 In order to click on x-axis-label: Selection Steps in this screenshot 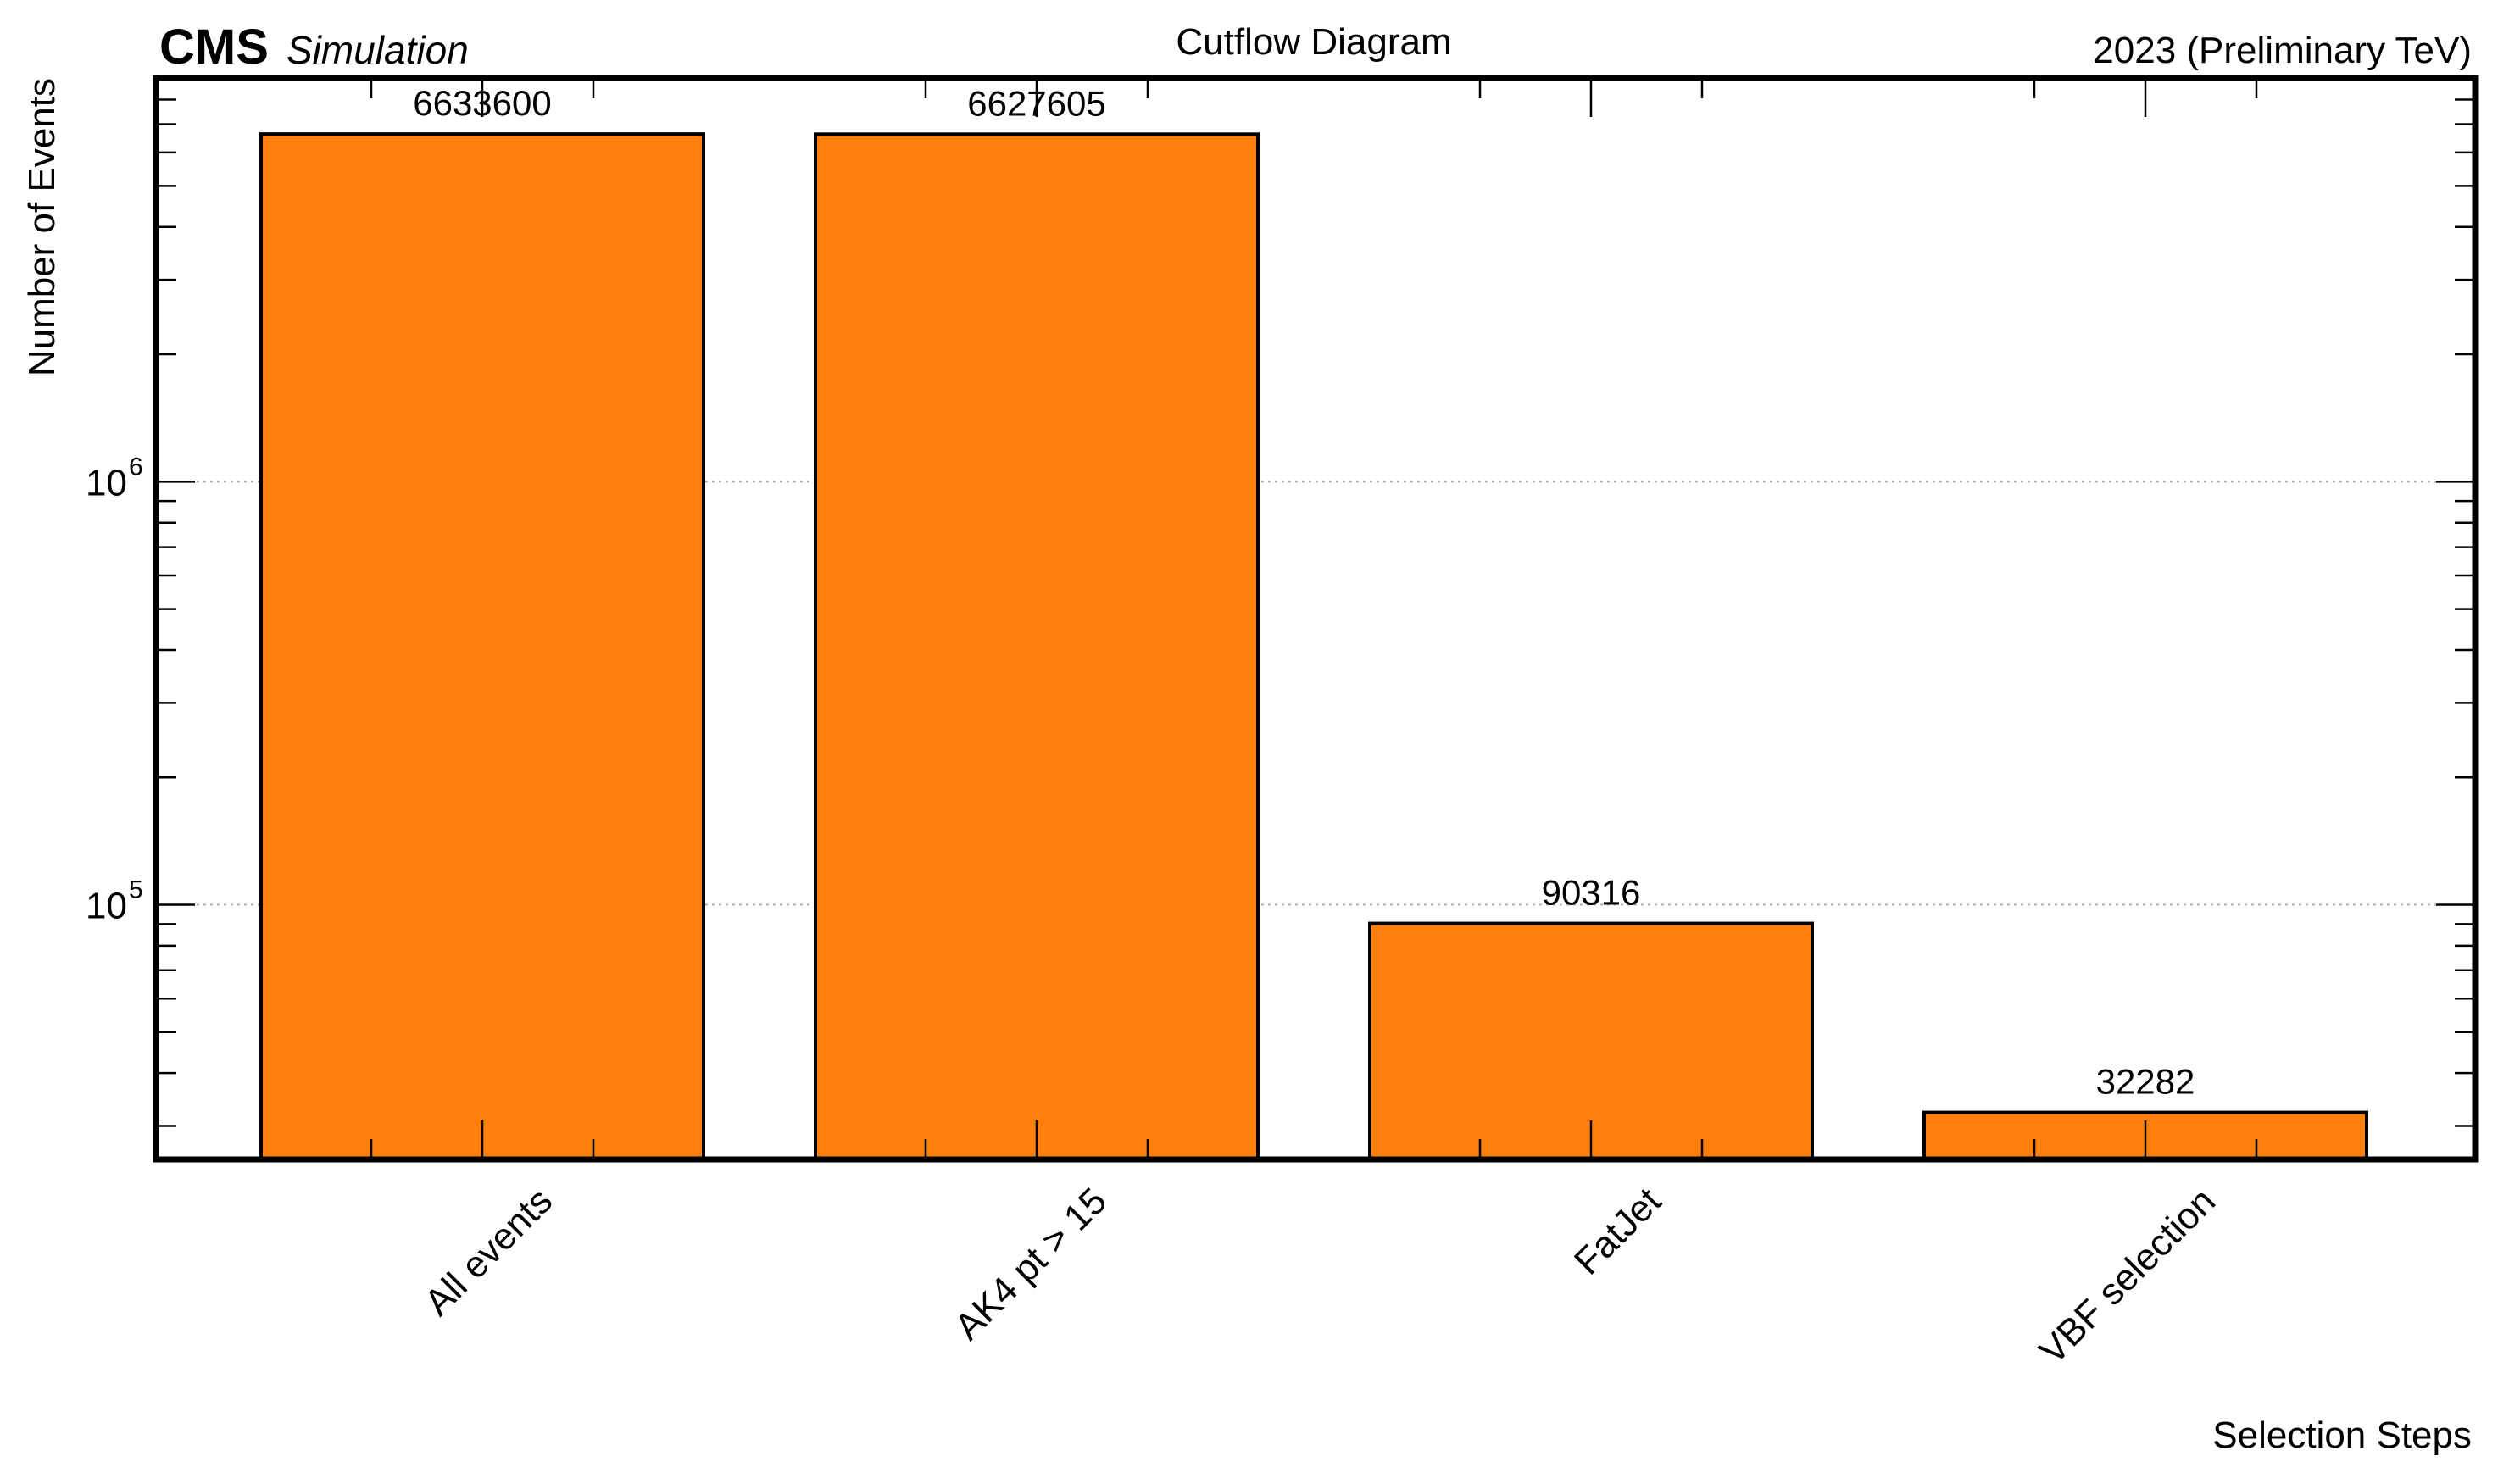, I will do `click(2342, 1436)`.